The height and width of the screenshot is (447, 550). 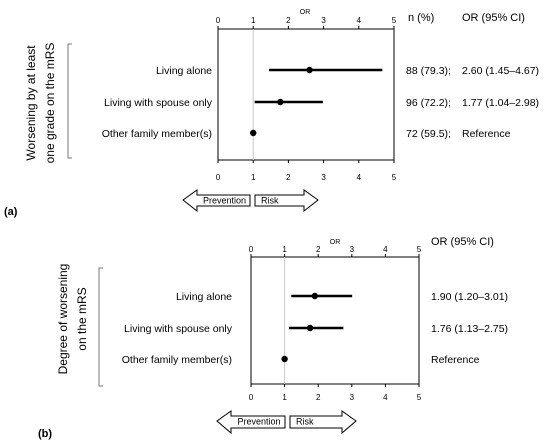 What do you see at coordinates (455, 360) in the screenshot?
I see `panel-b-or-ci-text: Reference` at bounding box center [455, 360].